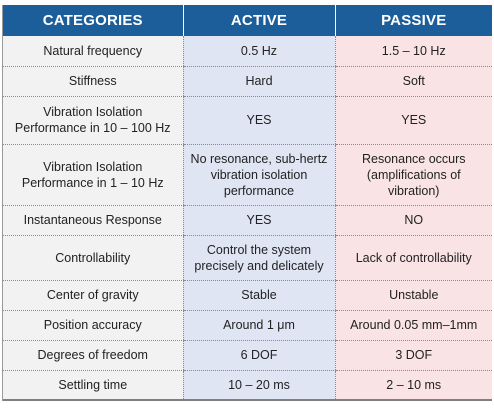 The width and height of the screenshot is (494, 409). Describe the element at coordinates (93, 325) in the screenshot. I see `category-cell: Position accuracy` at that location.